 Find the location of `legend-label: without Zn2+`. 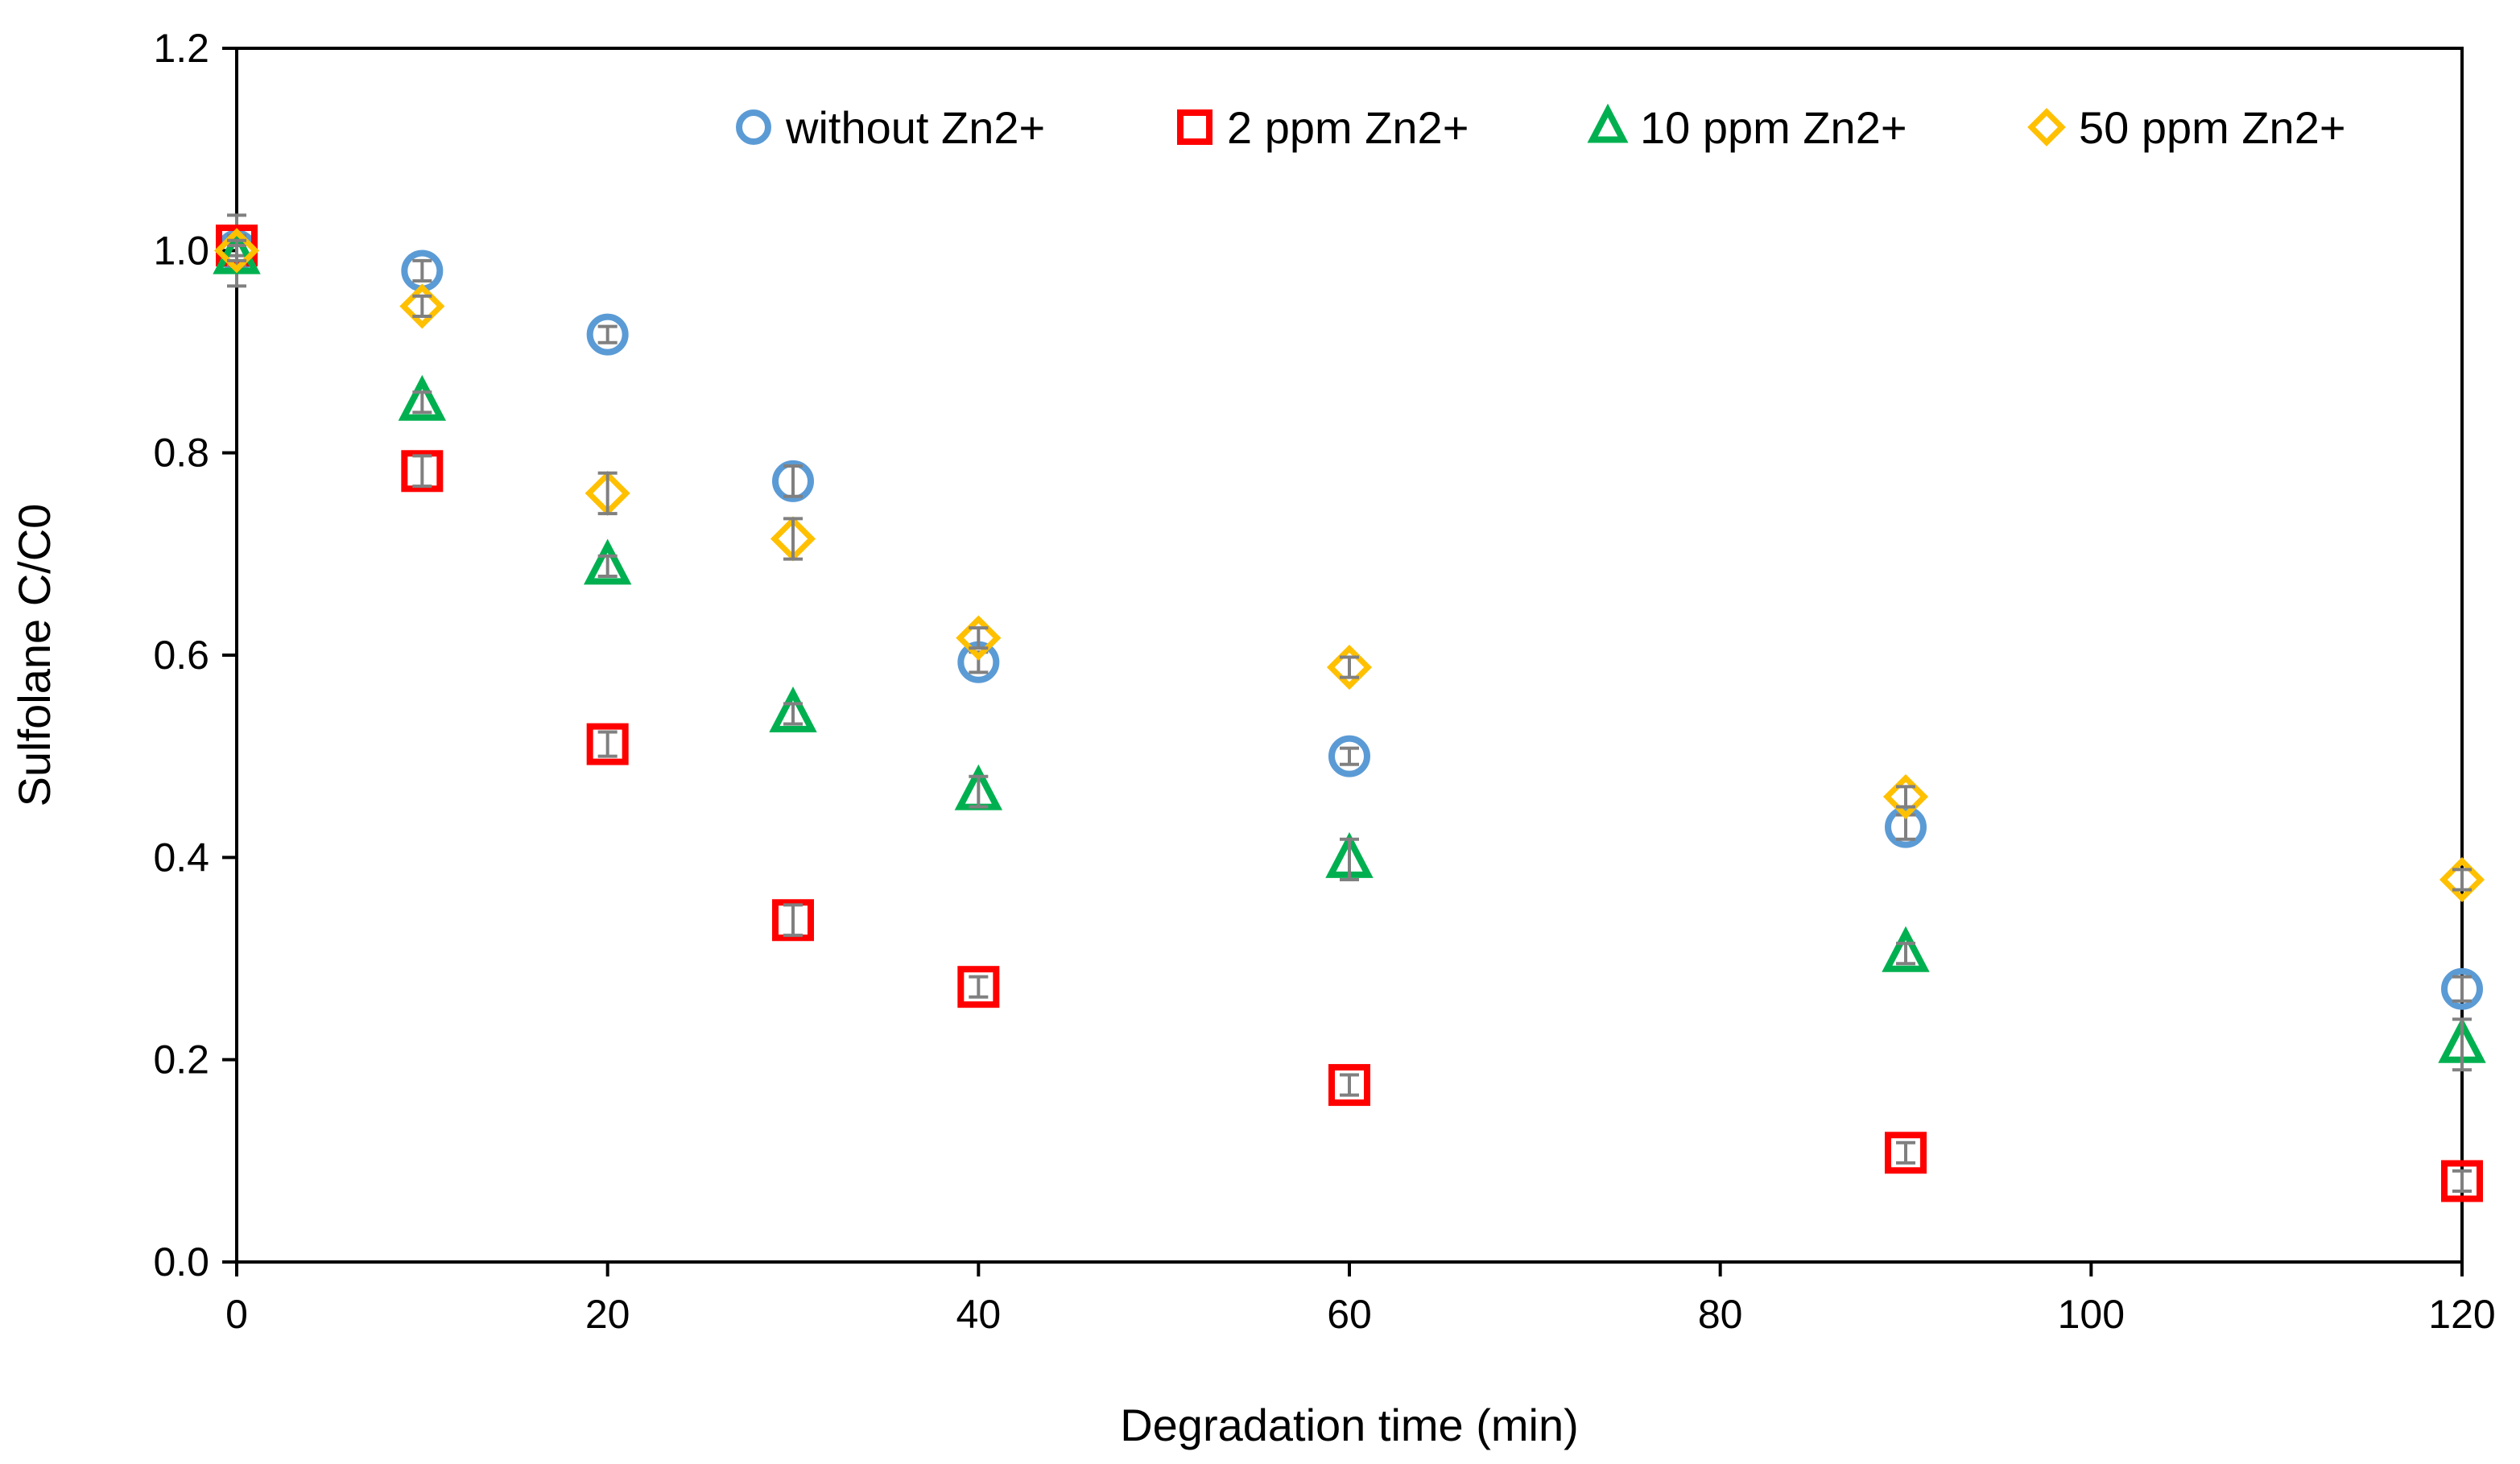

legend-label: without Zn2+ is located at coordinates (915, 127).